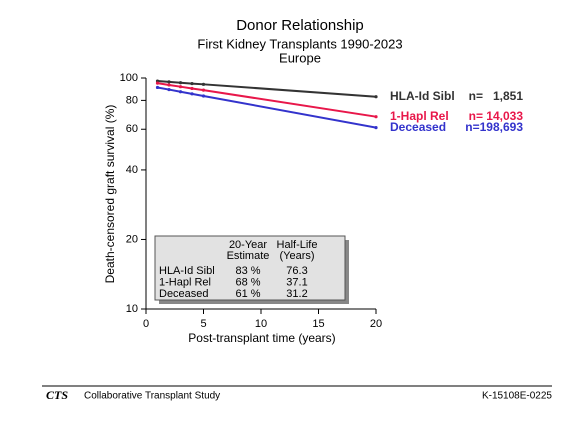 The image size is (564, 436). I want to click on x-axis-label: Post-transplant time (years), so click(261, 338).